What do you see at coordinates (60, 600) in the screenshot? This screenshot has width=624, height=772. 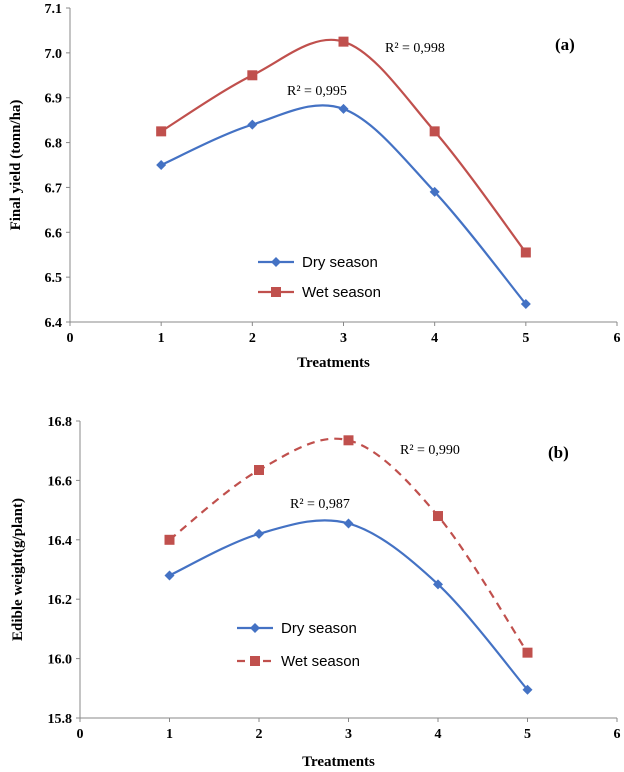 I see `y-tick-label: 16.2` at bounding box center [60, 600].